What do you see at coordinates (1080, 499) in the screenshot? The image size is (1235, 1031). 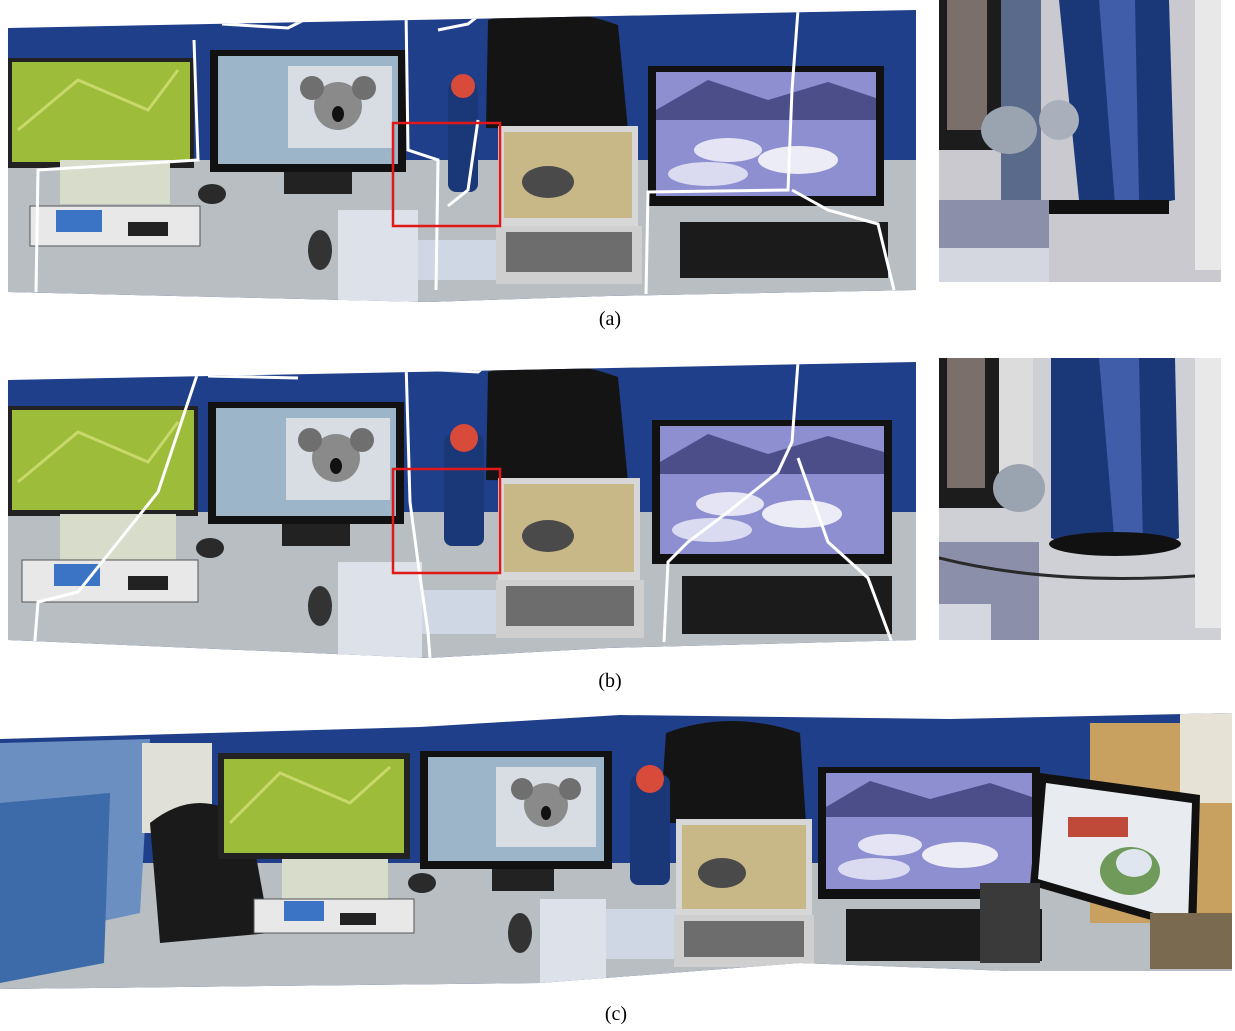 I see `zoom-inset-b` at bounding box center [1080, 499].